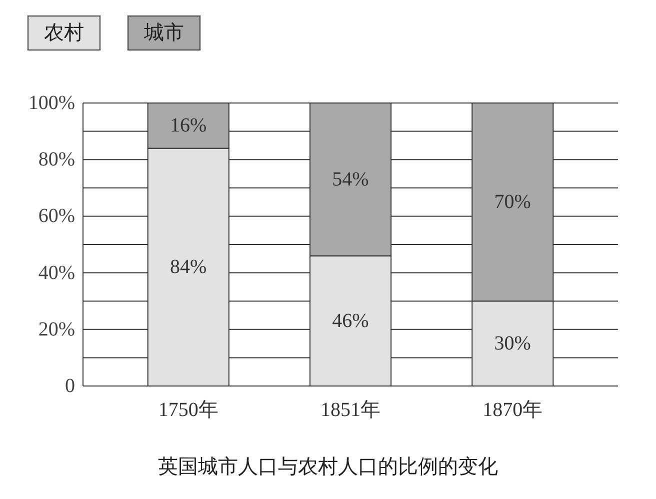 Image resolution: width=656 pixels, height=499 pixels. I want to click on y-tick-label: 20%, so click(56, 329).